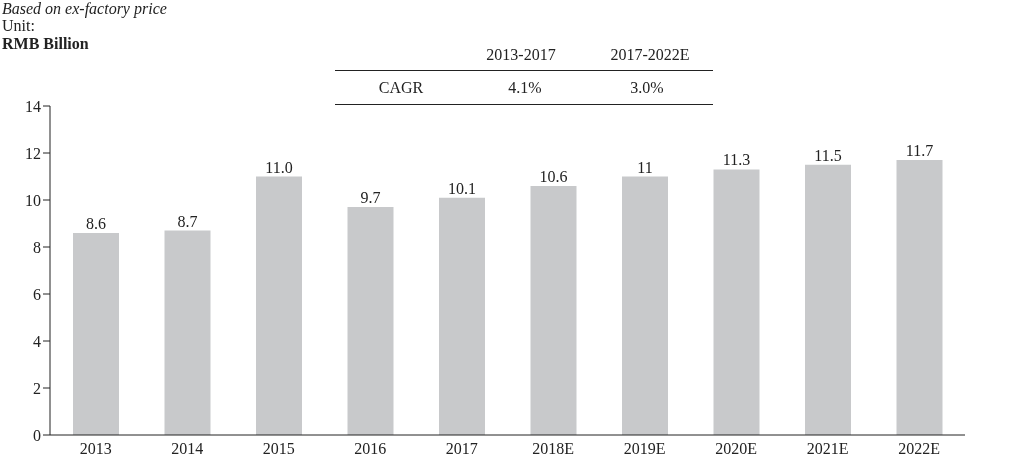 The image size is (1013, 469). What do you see at coordinates (645, 167) in the screenshot?
I see `data-label: 11` at bounding box center [645, 167].